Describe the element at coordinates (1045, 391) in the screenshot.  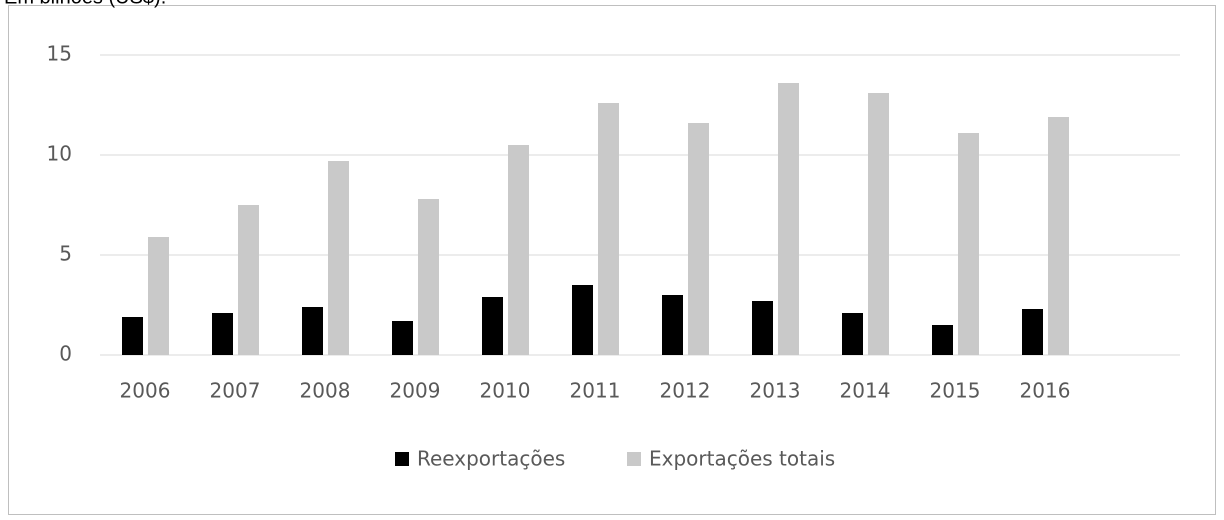
I see `x-tick-label: 2016` at that location.